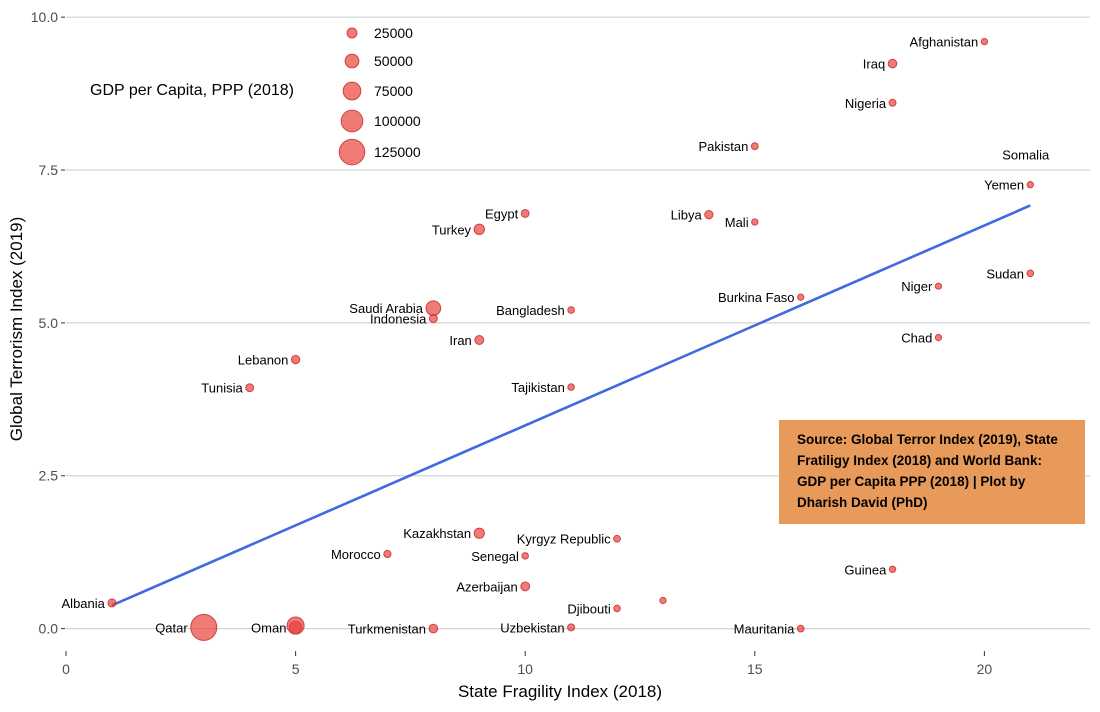 This screenshot has height=712, width=1100. Describe the element at coordinates (755, 669) in the screenshot. I see `x-tick-label: 15` at that location.